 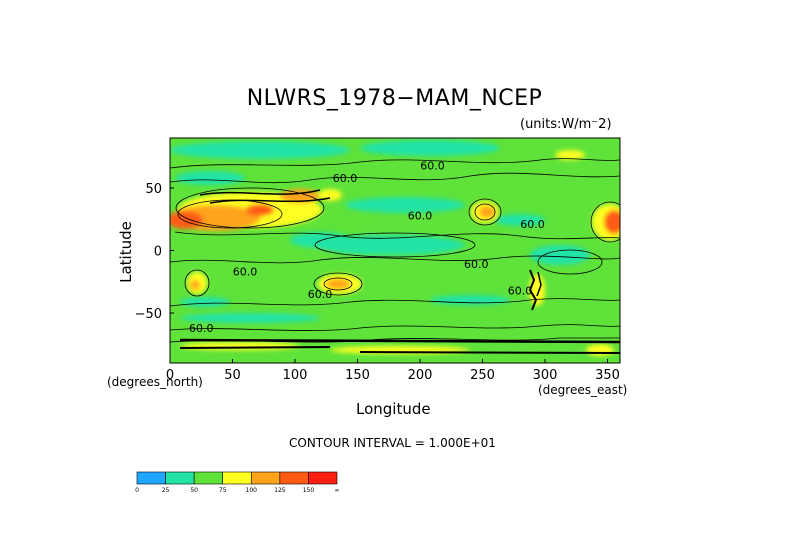 What do you see at coordinates (148, 314) in the screenshot?
I see `y-tick-label: −50` at bounding box center [148, 314].